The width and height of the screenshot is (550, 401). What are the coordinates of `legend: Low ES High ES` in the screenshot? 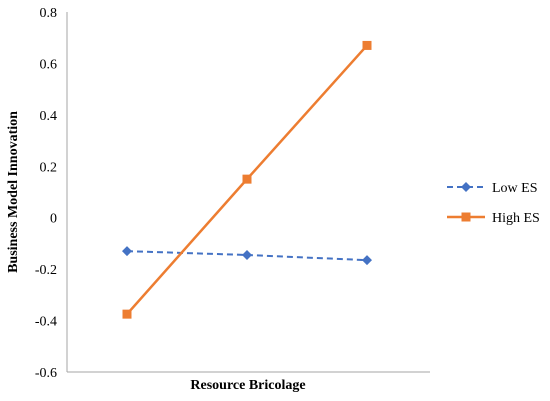 It's located at (493, 203).